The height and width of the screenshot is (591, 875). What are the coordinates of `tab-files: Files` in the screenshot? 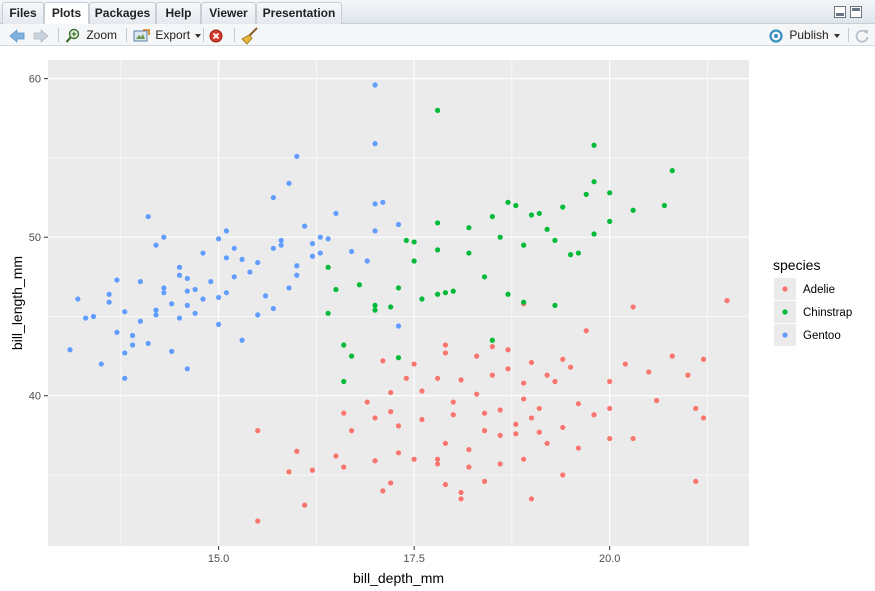 It's located at (23, 13).